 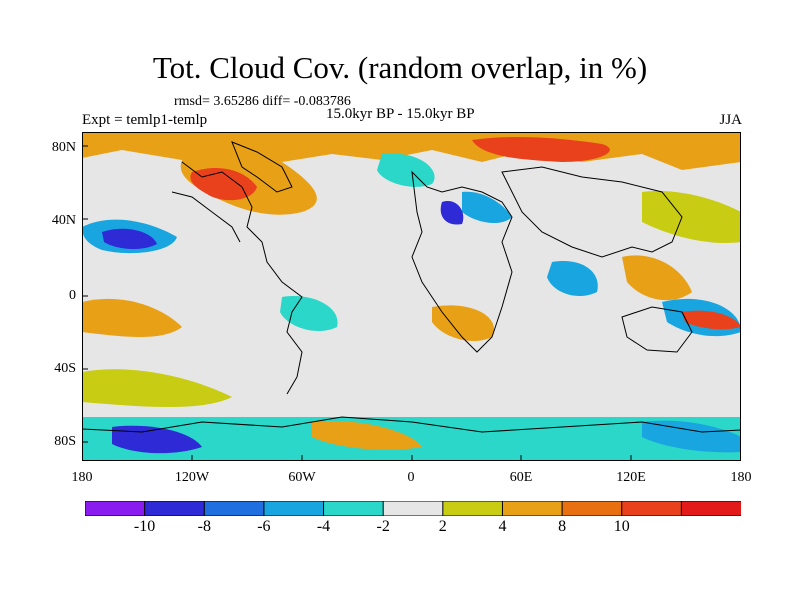 I want to click on stats-label: rmsd= 3.65286 diff= -0.083786, so click(x=262, y=101).